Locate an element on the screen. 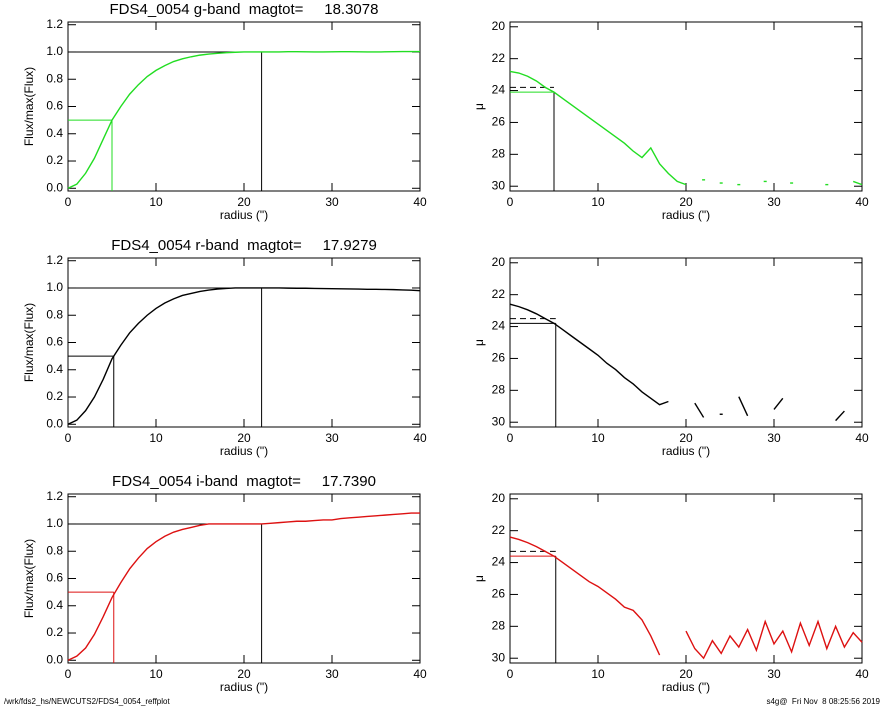 This screenshot has width=885, height=708. panel-title: FDS4_0054 r-band magtot= 17.9279 is located at coordinates (244, 245).